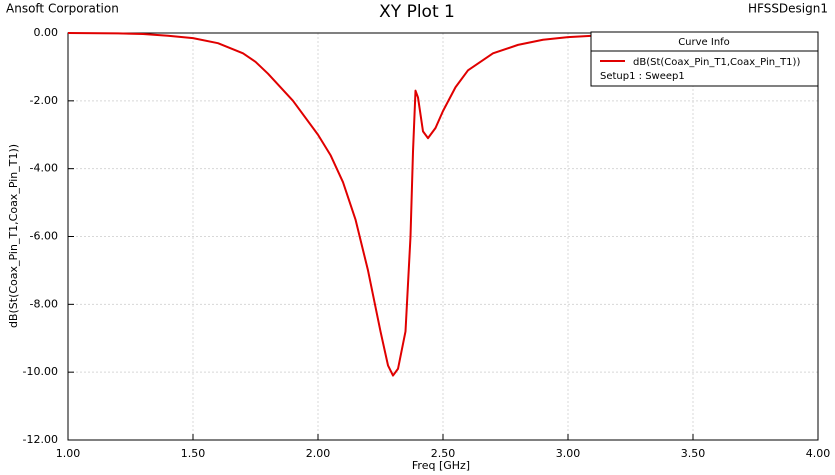 The width and height of the screenshot is (835, 475). I want to click on y-tick-label: -4.00, so click(44, 168).